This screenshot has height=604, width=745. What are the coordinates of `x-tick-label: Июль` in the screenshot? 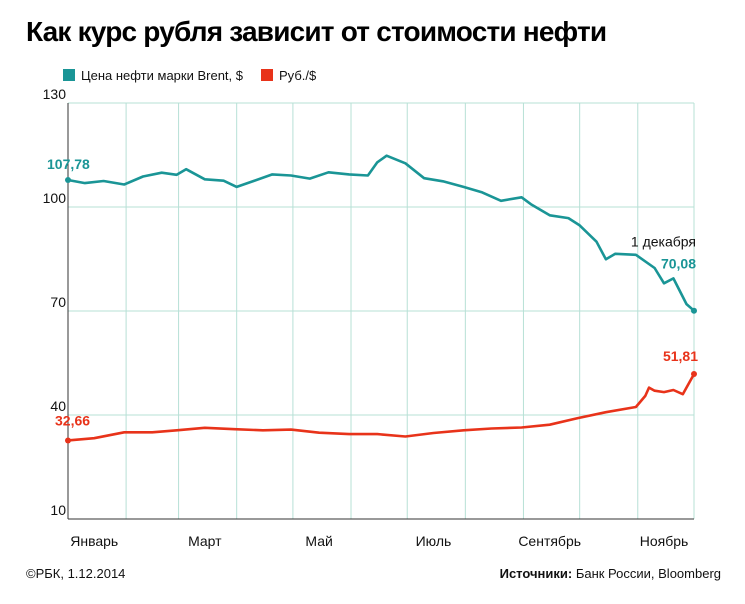 It's located at (434, 541).